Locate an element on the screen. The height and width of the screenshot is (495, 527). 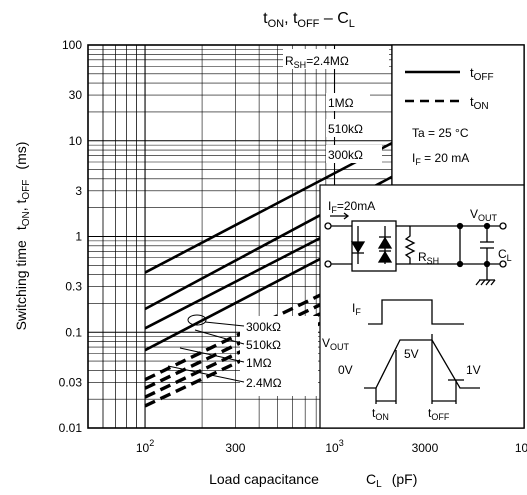
waveform-ton: tON is located at coordinates (380, 414).